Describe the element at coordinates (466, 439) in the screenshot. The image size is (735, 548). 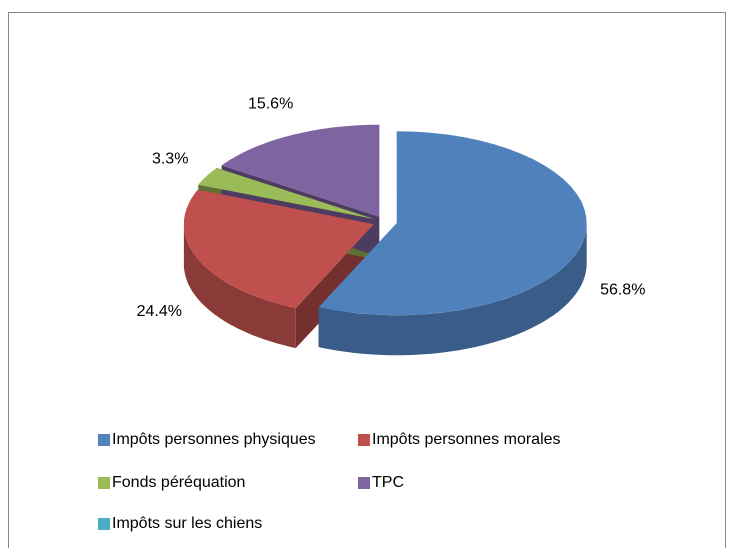
I see `legend-label: Impôts personnes morales` at that location.